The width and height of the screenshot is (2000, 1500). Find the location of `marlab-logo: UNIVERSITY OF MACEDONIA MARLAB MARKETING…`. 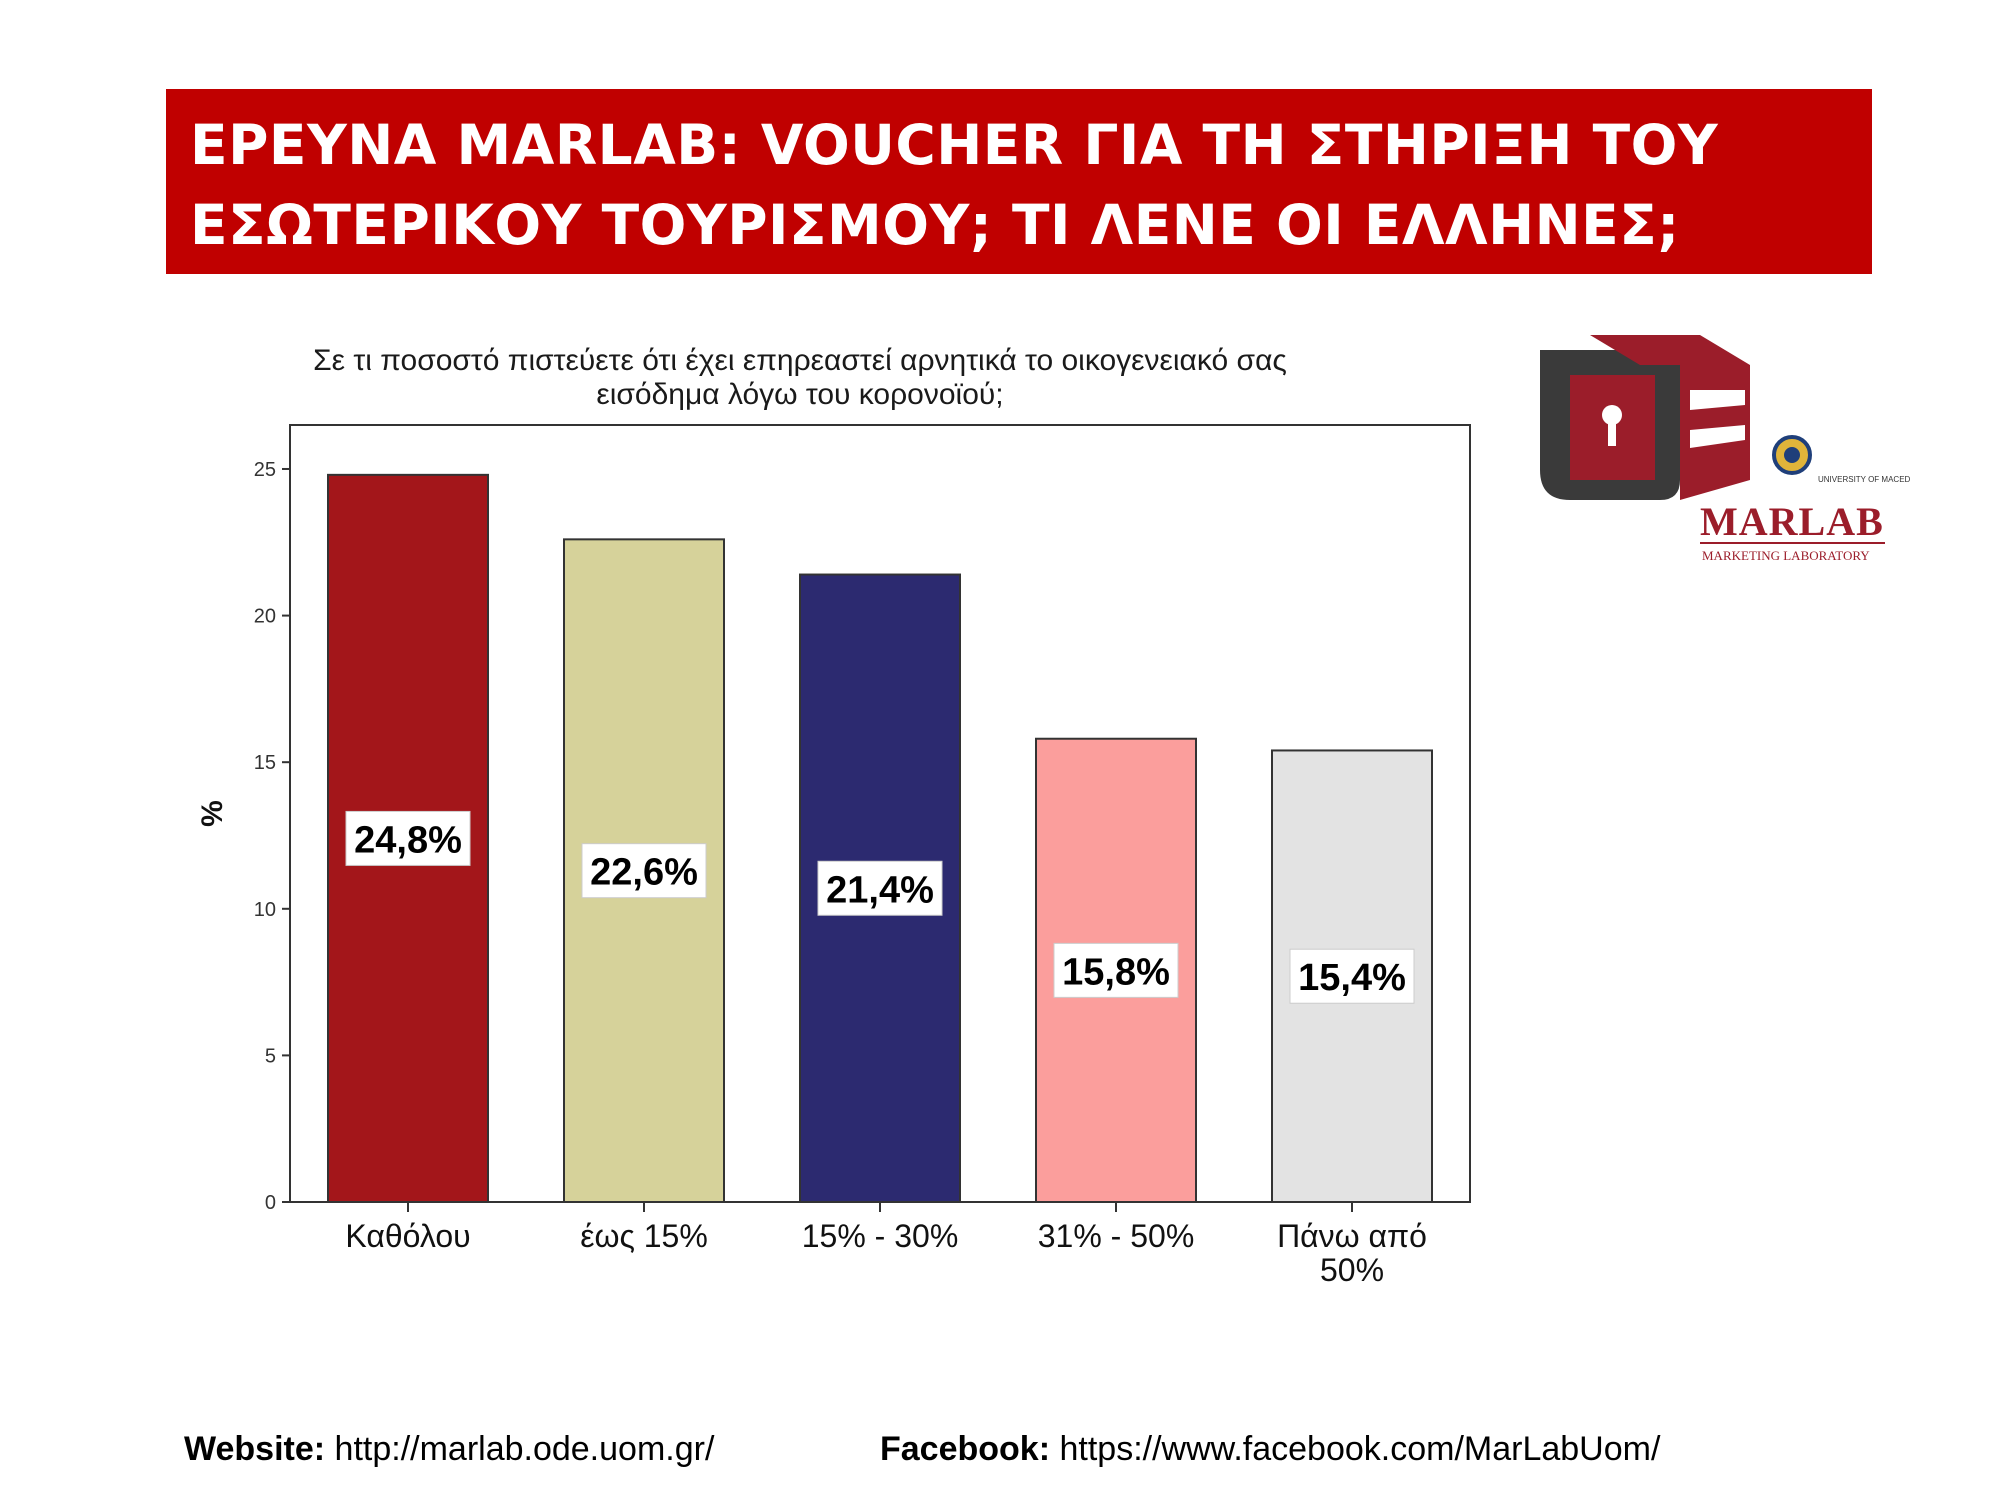

marlab-logo: UNIVERSITY OF MACEDONIA MARLAB MARKETING… is located at coordinates (1725, 449).